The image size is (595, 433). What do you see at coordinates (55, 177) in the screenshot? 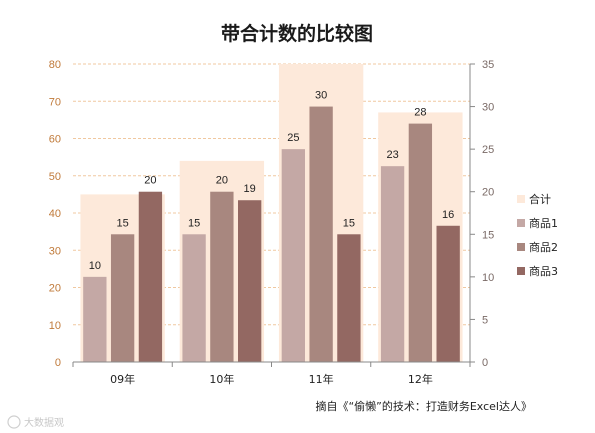
I see `y-left-tick-label: 50` at bounding box center [55, 177].